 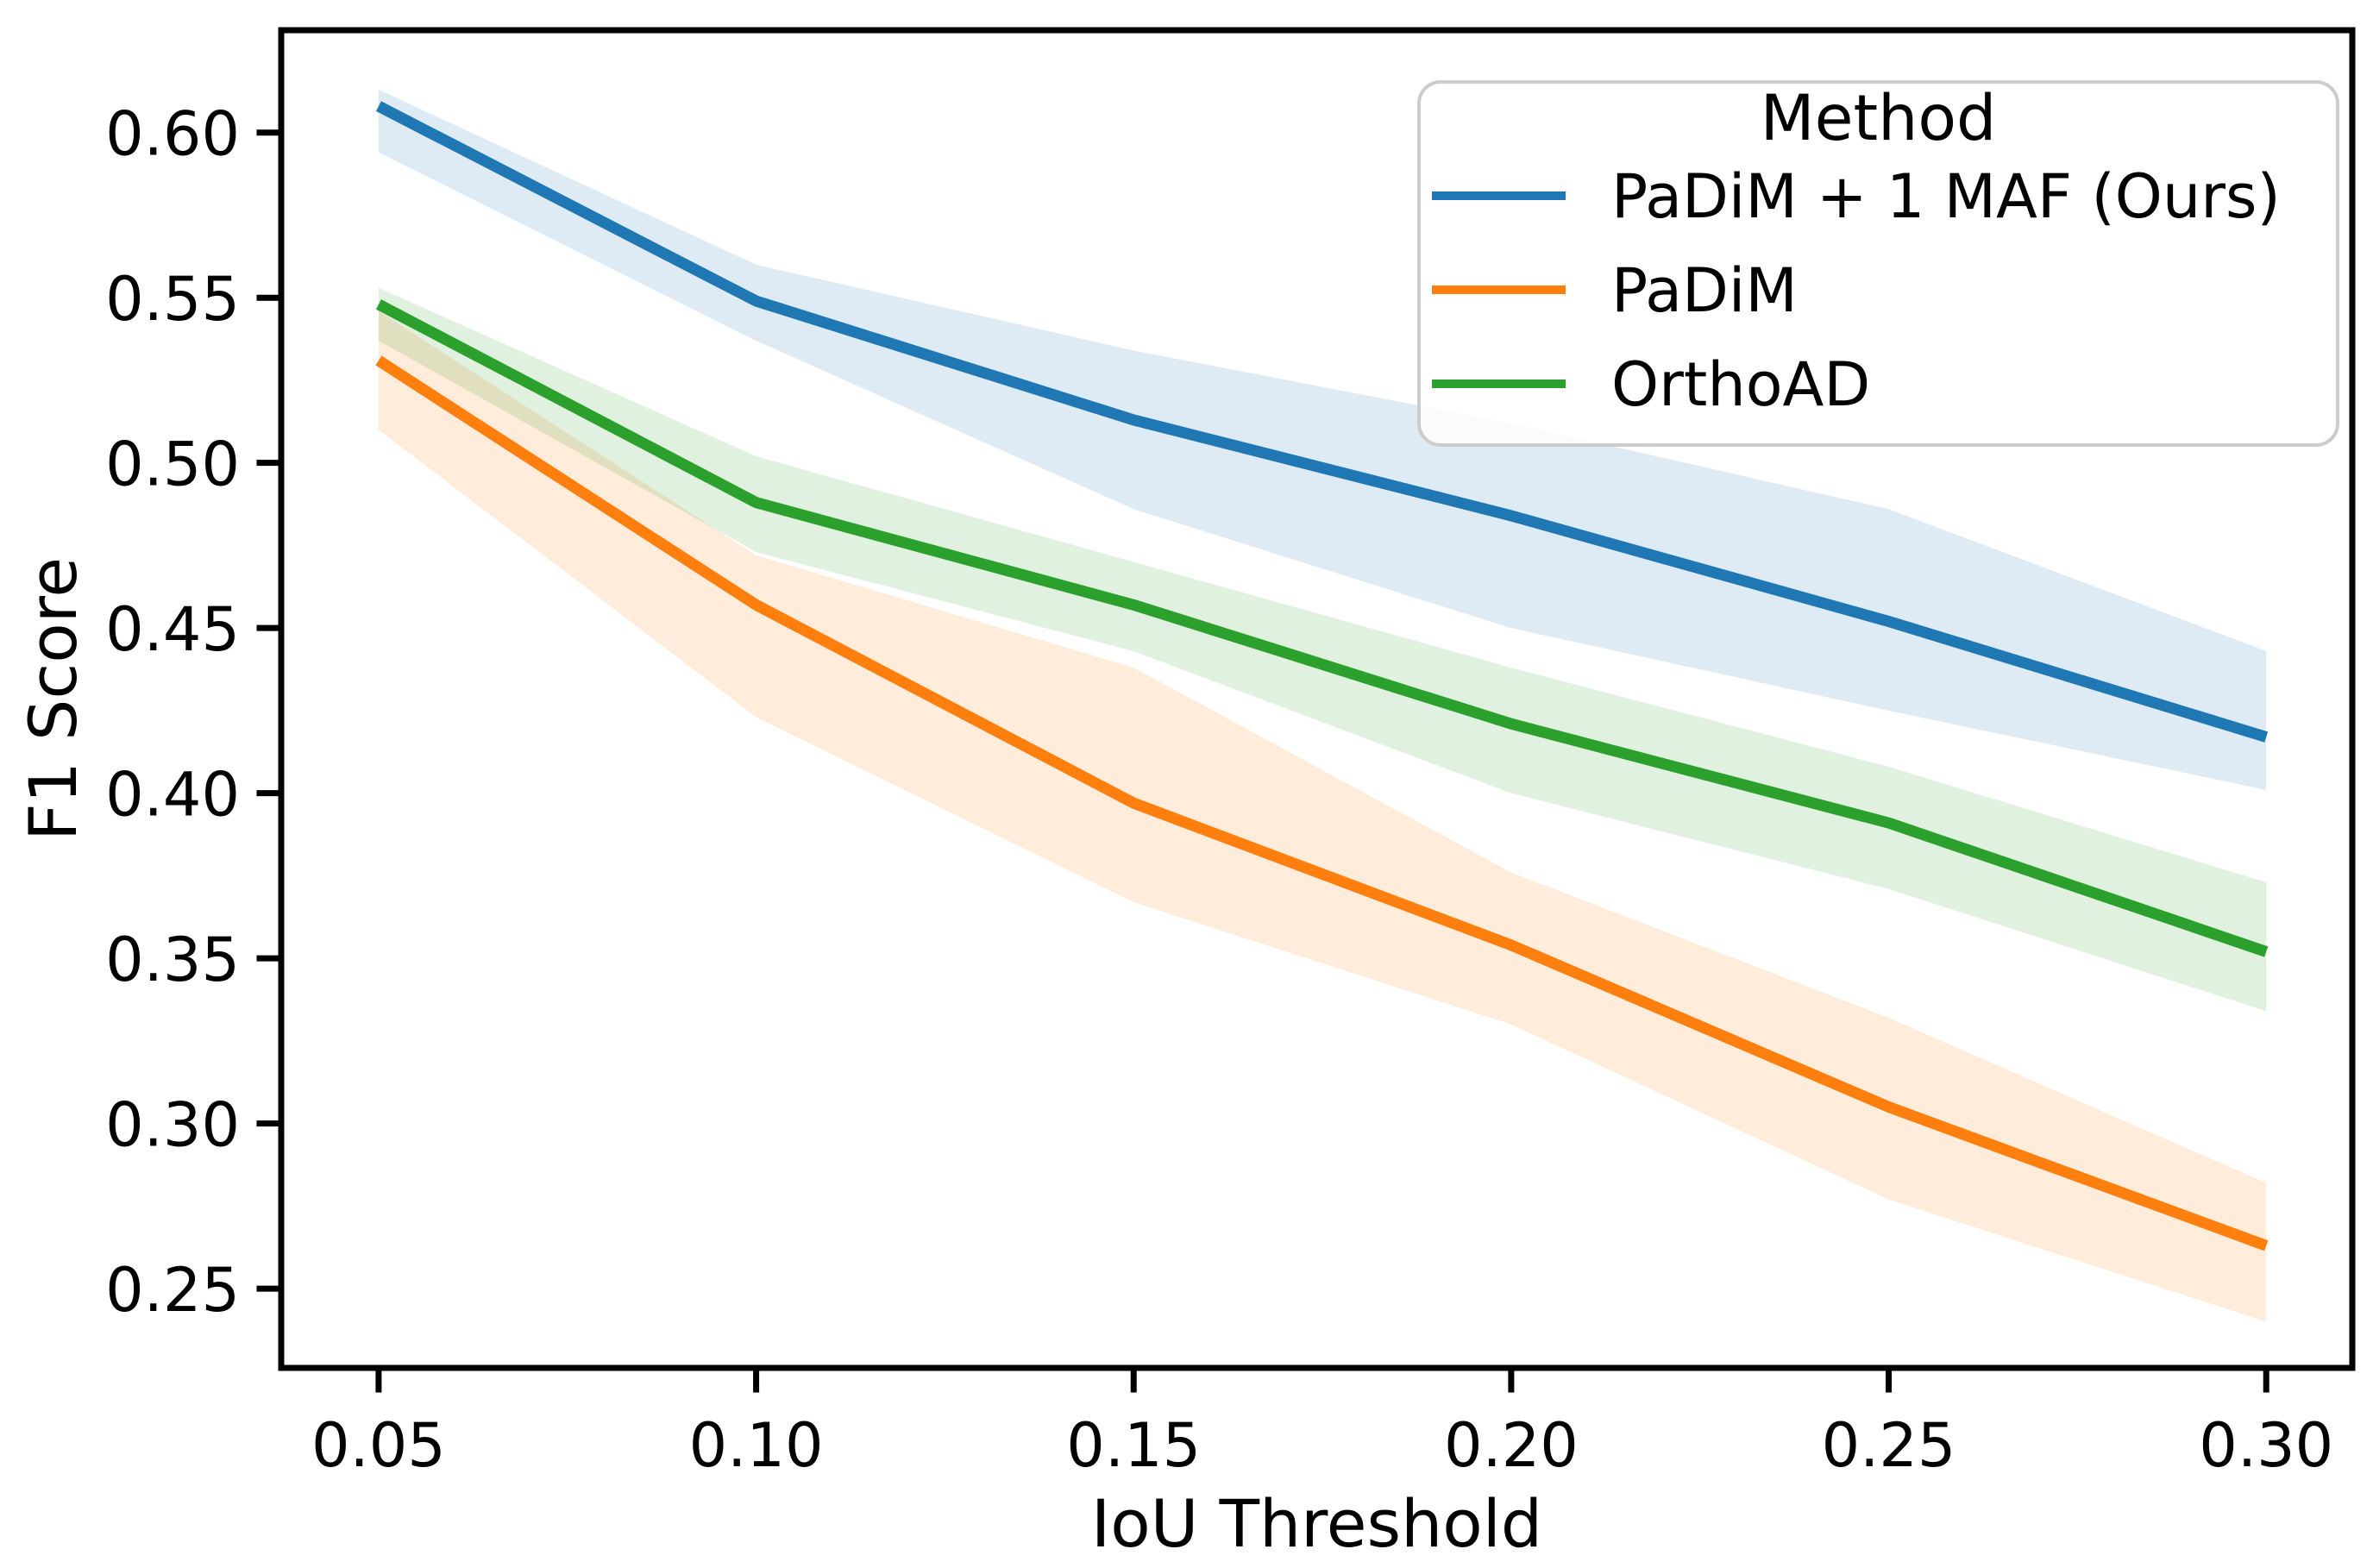 I want to click on x-tick-label: 0.10, so click(x=756, y=1445).